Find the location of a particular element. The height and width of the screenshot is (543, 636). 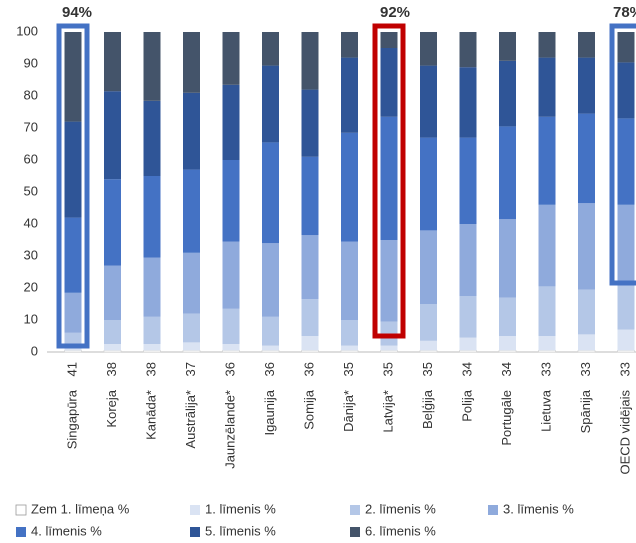

y-tick-label: 60 is located at coordinates (31, 158).